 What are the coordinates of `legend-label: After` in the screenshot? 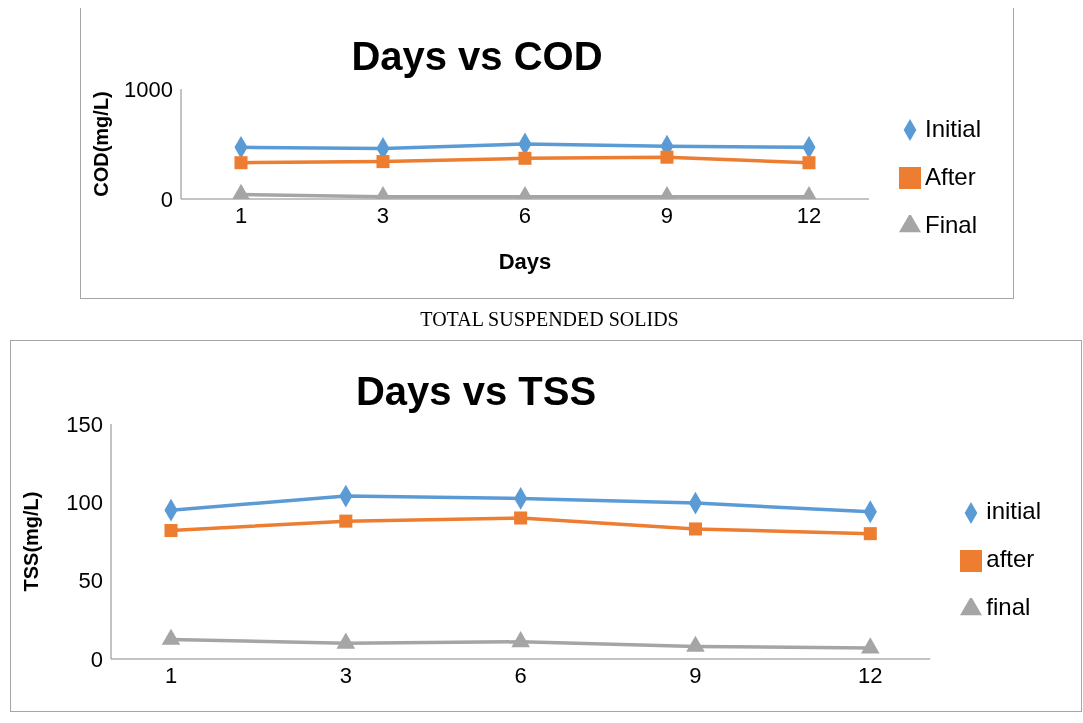 It's located at (950, 176).